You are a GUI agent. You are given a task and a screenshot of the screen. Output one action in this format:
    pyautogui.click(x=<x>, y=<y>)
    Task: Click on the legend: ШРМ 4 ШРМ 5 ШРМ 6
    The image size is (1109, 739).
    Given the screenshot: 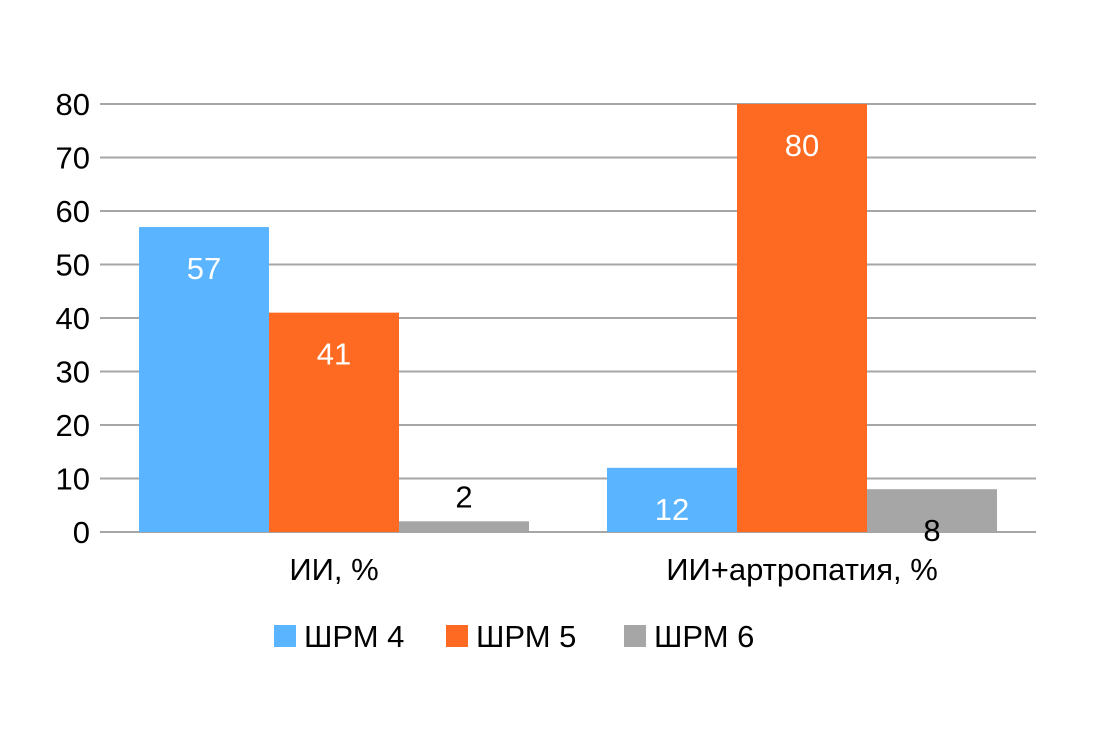 What is the action you would take?
    pyautogui.click(x=514, y=636)
    